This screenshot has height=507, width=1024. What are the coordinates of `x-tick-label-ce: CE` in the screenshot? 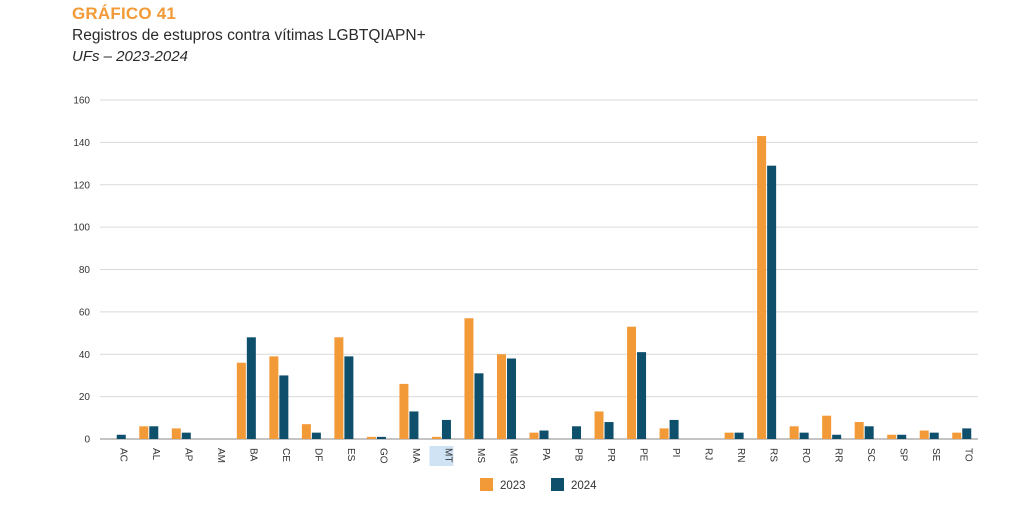 It's located at (285, 455).